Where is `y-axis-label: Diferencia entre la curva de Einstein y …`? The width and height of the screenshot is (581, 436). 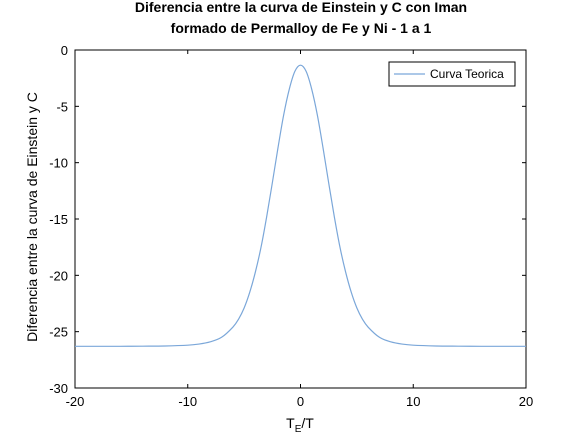
y-axis-label: Diferencia entre la curva de Einstein y … is located at coordinates (32, 217).